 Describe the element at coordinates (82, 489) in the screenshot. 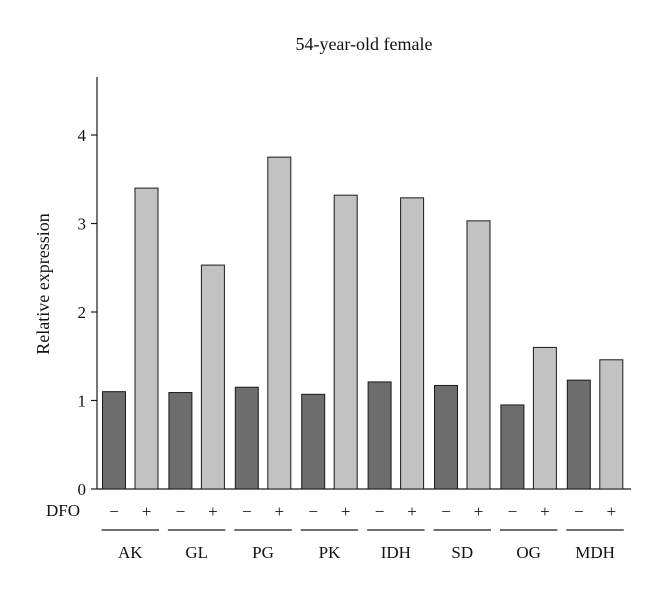

I see `y-tick-label: 0` at that location.